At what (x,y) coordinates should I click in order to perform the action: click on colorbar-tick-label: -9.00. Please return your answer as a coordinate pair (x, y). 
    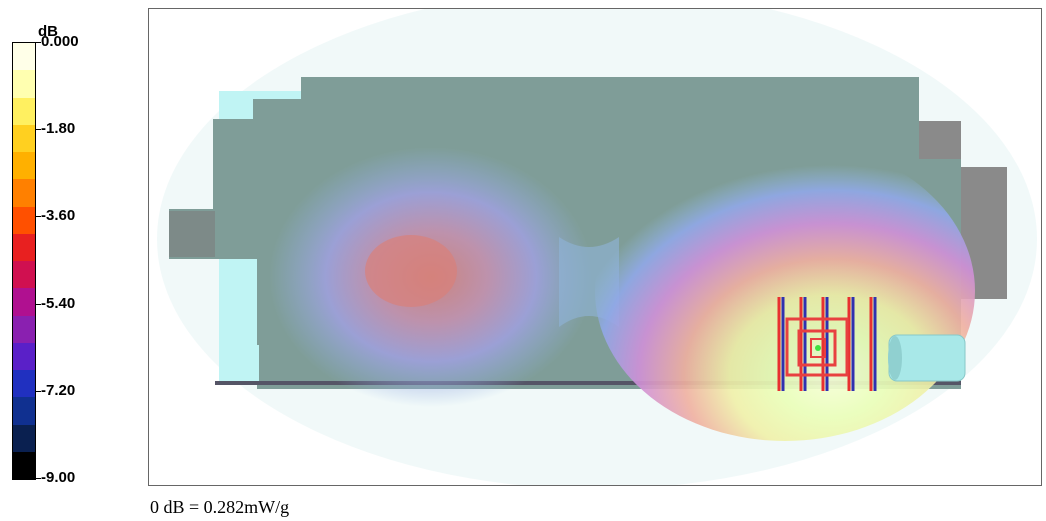
    Looking at the image, I should click on (58, 477).